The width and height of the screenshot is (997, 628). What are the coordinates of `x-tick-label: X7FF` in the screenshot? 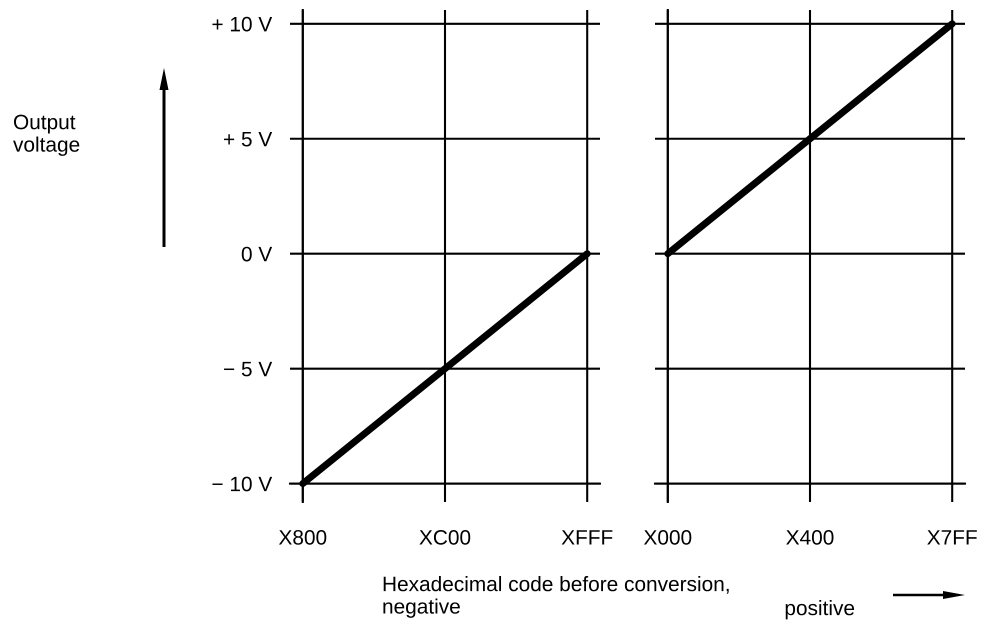 It's located at (952, 537).